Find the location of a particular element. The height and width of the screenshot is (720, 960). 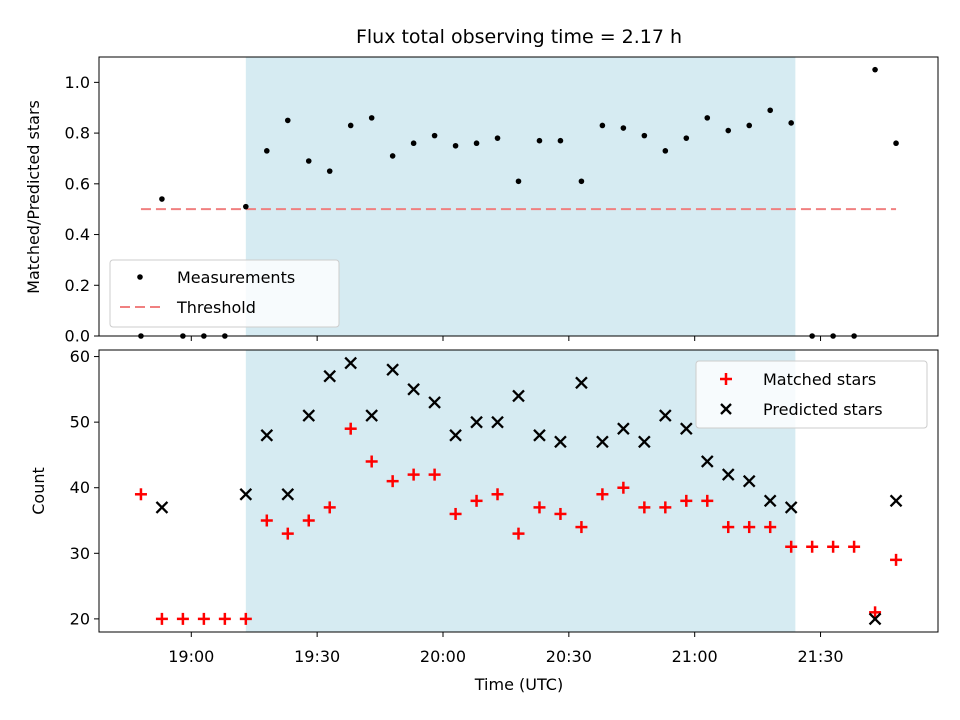

legend-measurements-label: Measurements is located at coordinates (236, 277).